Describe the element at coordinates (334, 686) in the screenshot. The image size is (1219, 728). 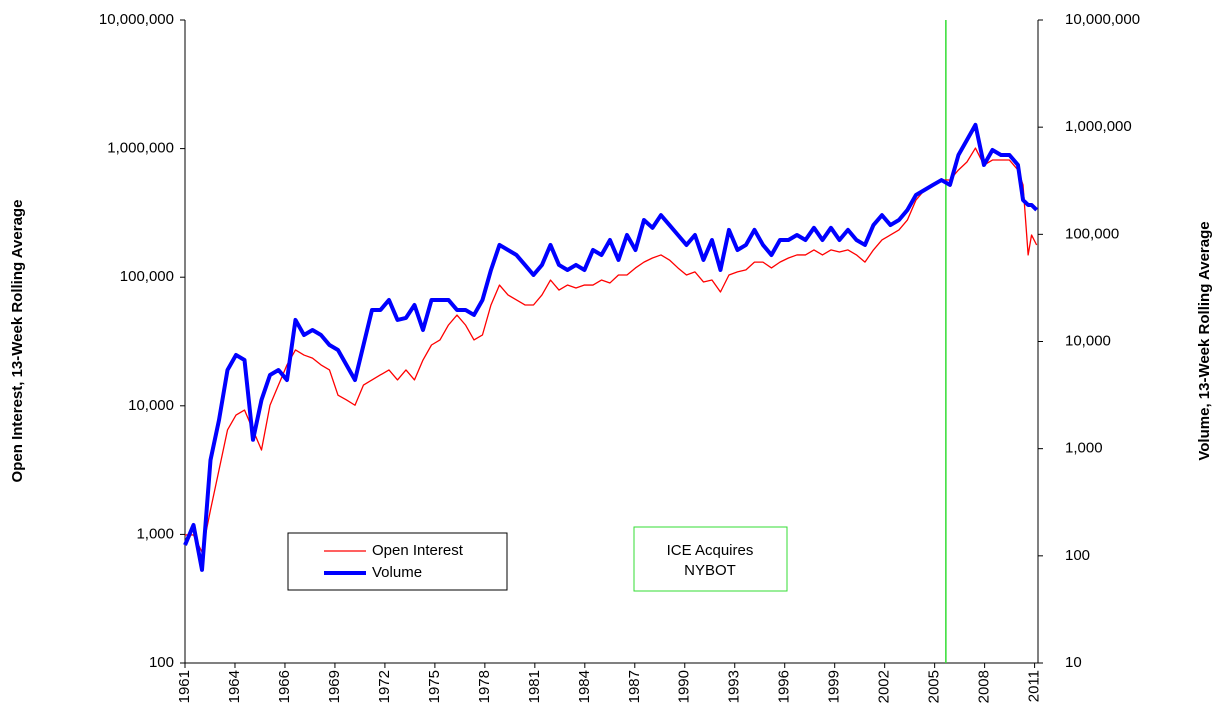
I see `x-tick-label: 1969` at that location.